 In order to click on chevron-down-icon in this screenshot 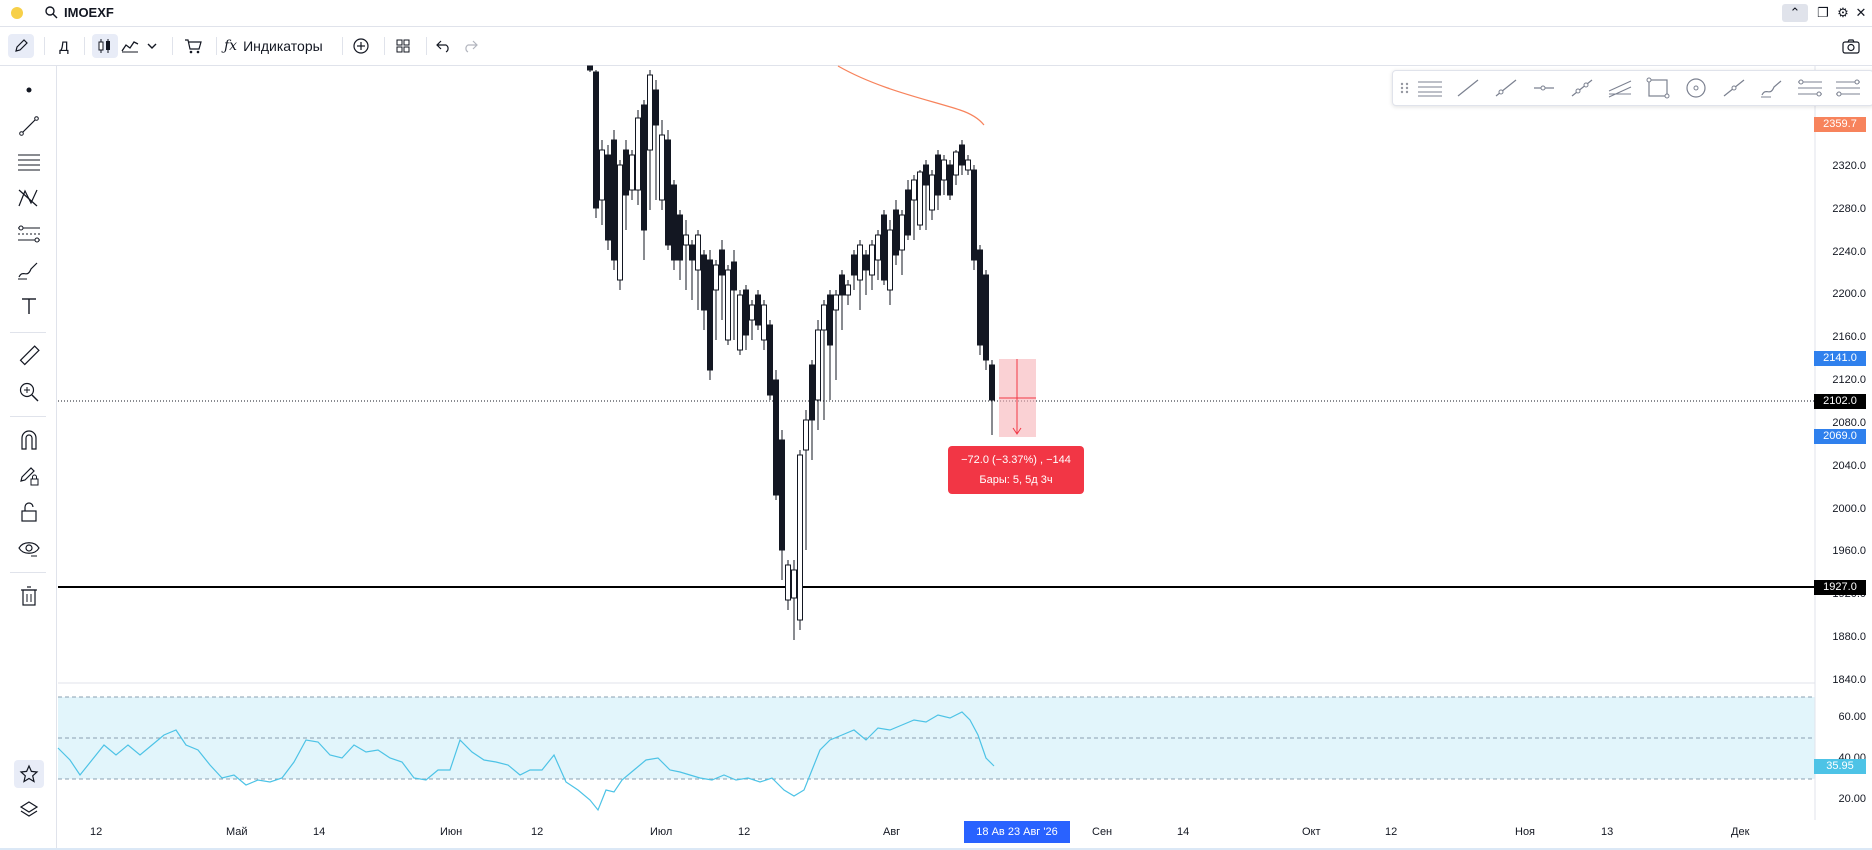, I will do `click(152, 46)`.